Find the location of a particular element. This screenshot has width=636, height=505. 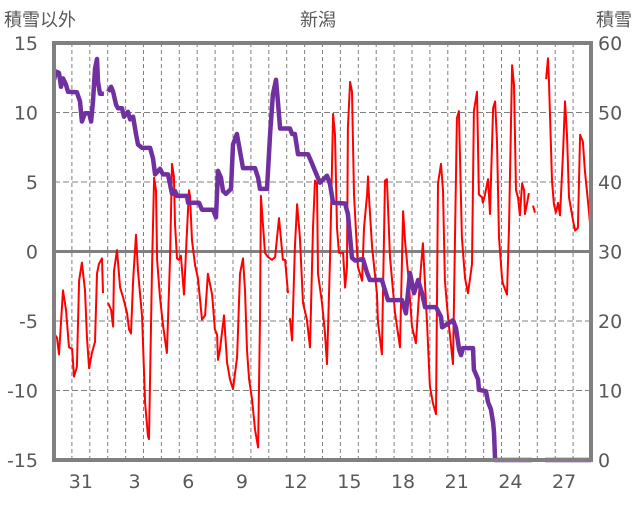

right-tick-label: 60 is located at coordinates (610, 44).